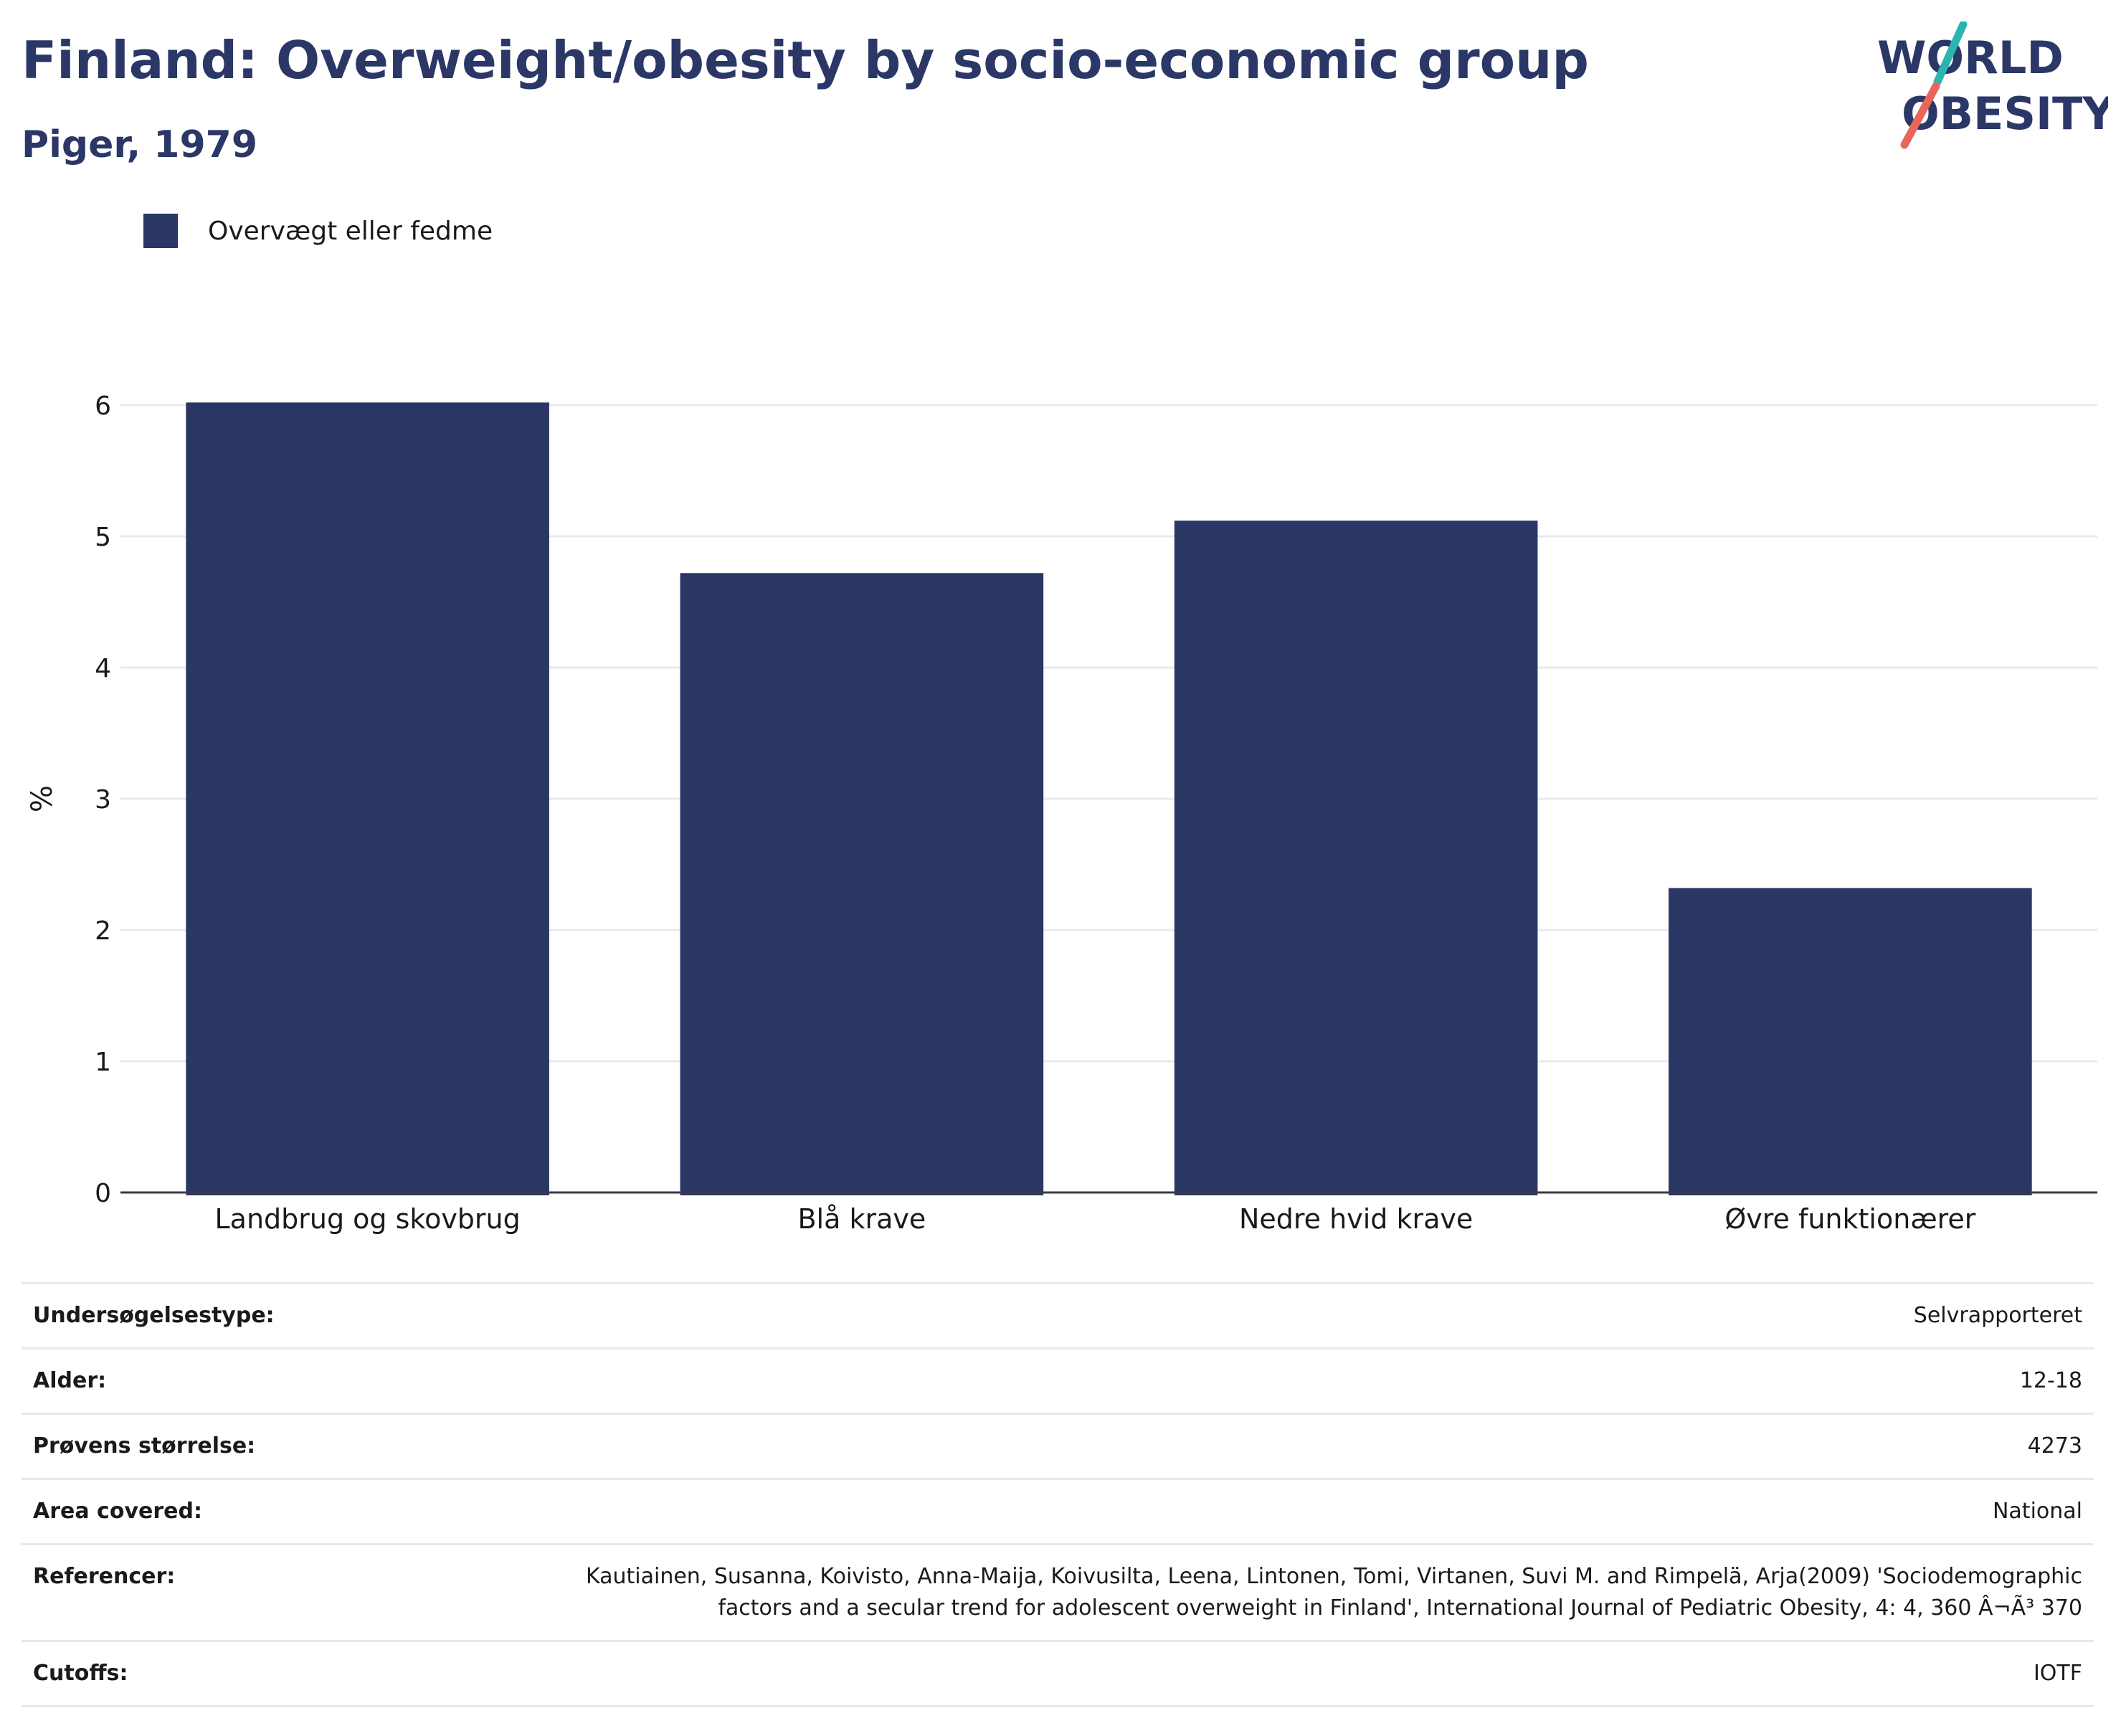 This screenshot has width=2121, height=1736. Describe the element at coordinates (367, 1219) in the screenshot. I see `x-tick-label: Landbrug og skovbrug` at that location.